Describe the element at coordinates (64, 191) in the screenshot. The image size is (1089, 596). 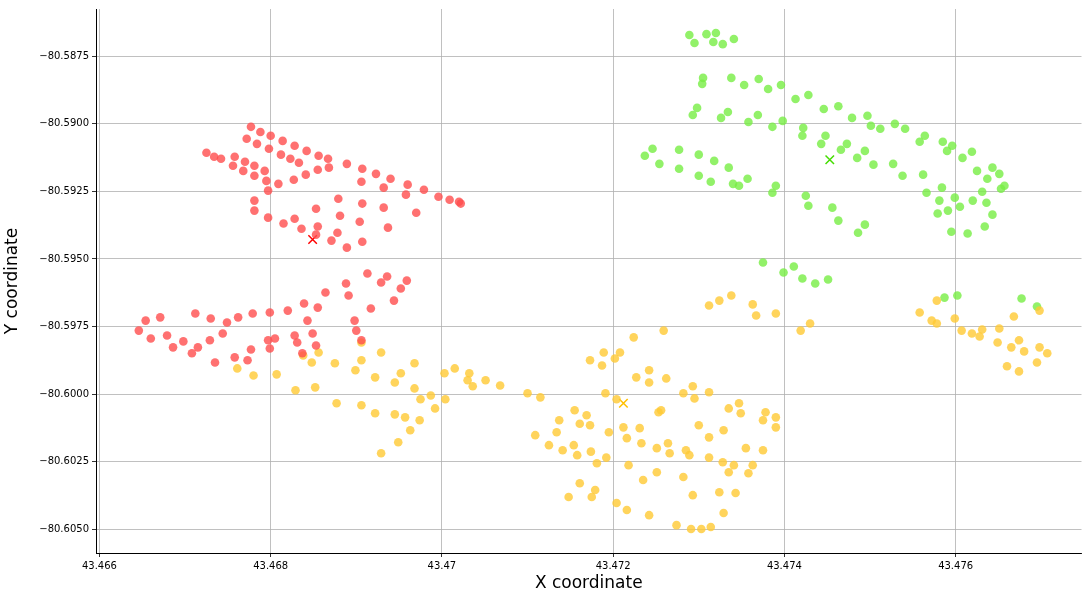
I see `y-tick-label: −80.5925` at that location.